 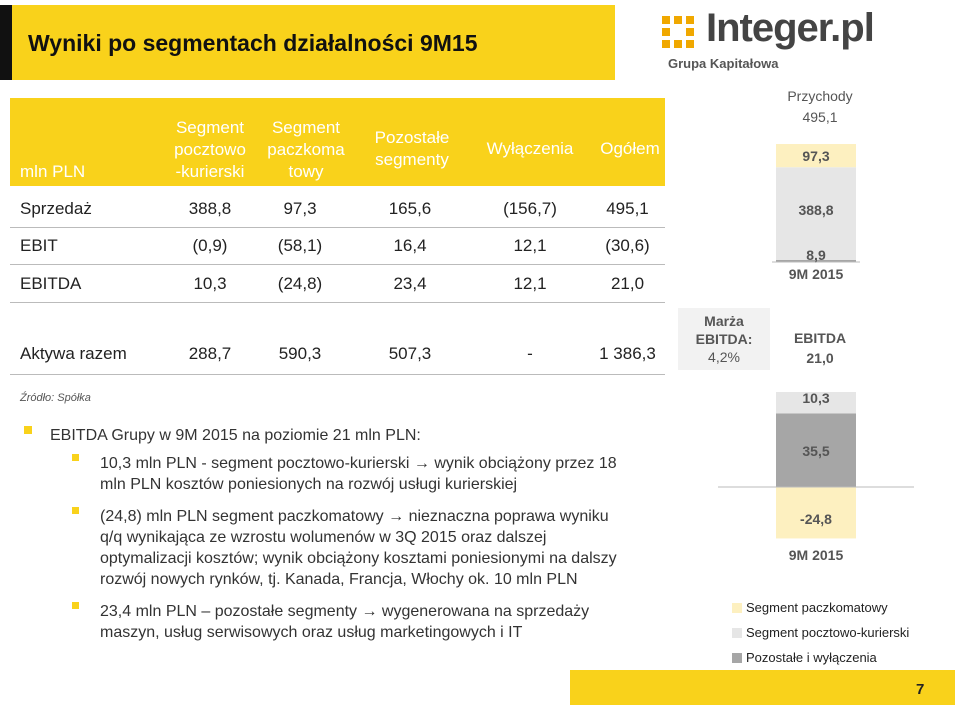 What do you see at coordinates (410, 353) in the screenshot?
I see `table-cell: 507,3` at bounding box center [410, 353].